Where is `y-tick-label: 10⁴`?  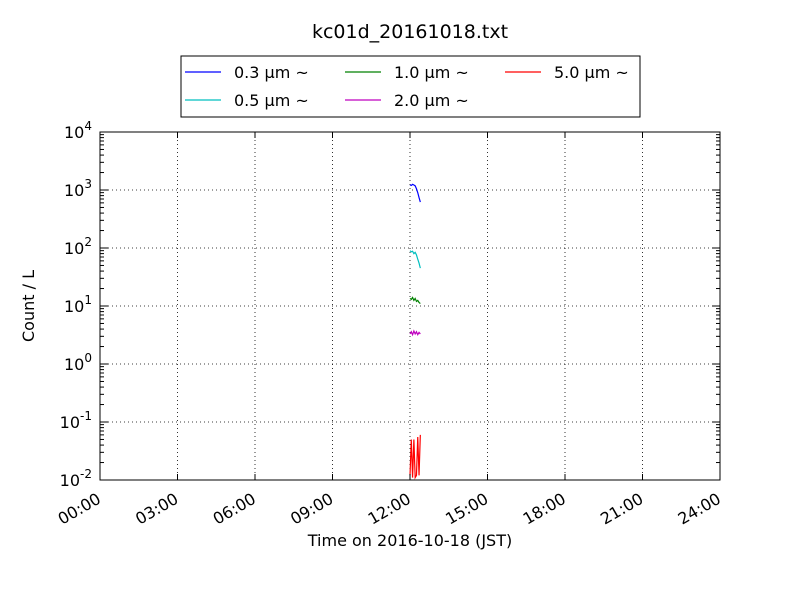 y-tick-label: 10⁴ is located at coordinates (78, 130).